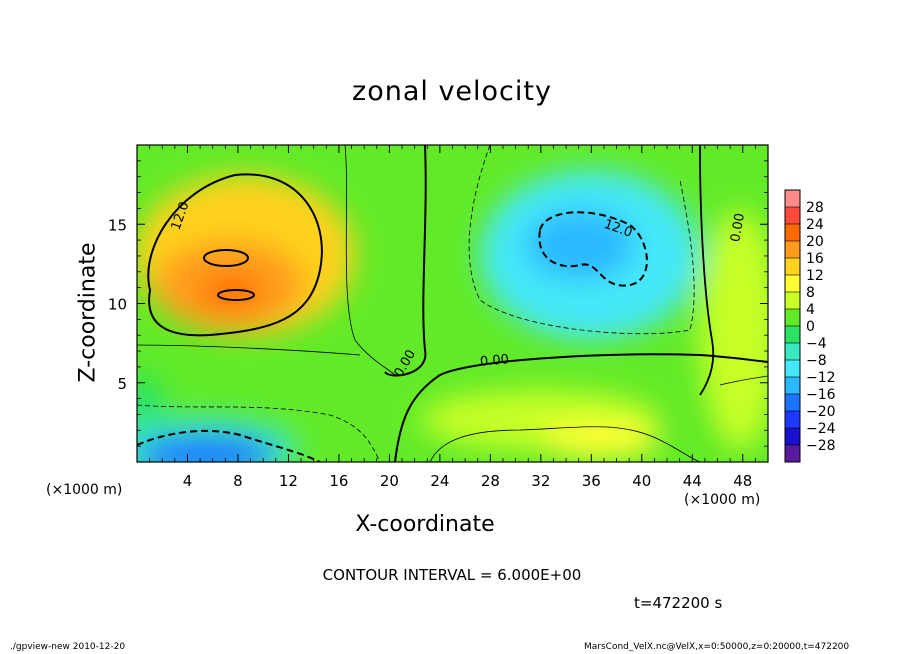 The image size is (904, 654). What do you see at coordinates (815, 225) in the screenshot?
I see `colorbar-label: 24` at bounding box center [815, 225].